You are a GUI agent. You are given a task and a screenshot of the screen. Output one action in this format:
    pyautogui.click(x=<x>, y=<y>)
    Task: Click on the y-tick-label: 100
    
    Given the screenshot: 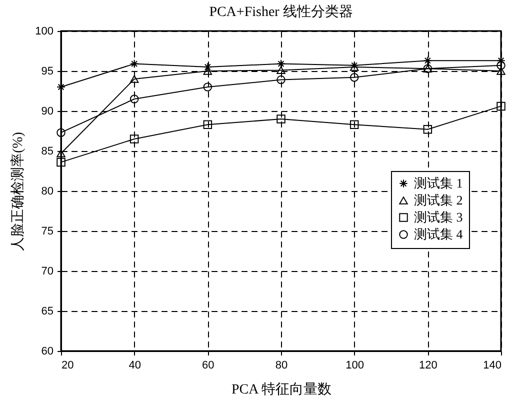 What is the action you would take?
    pyautogui.click(x=44, y=32)
    